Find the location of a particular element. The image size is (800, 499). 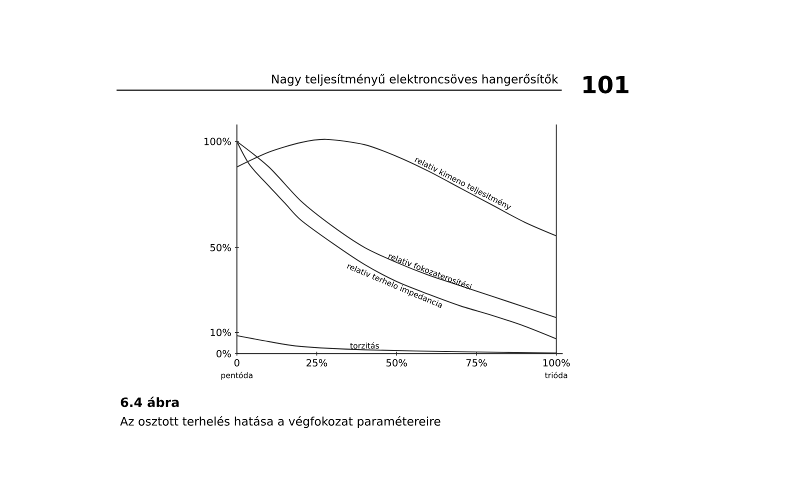

x-tick-label: 0 is located at coordinates (237, 362).